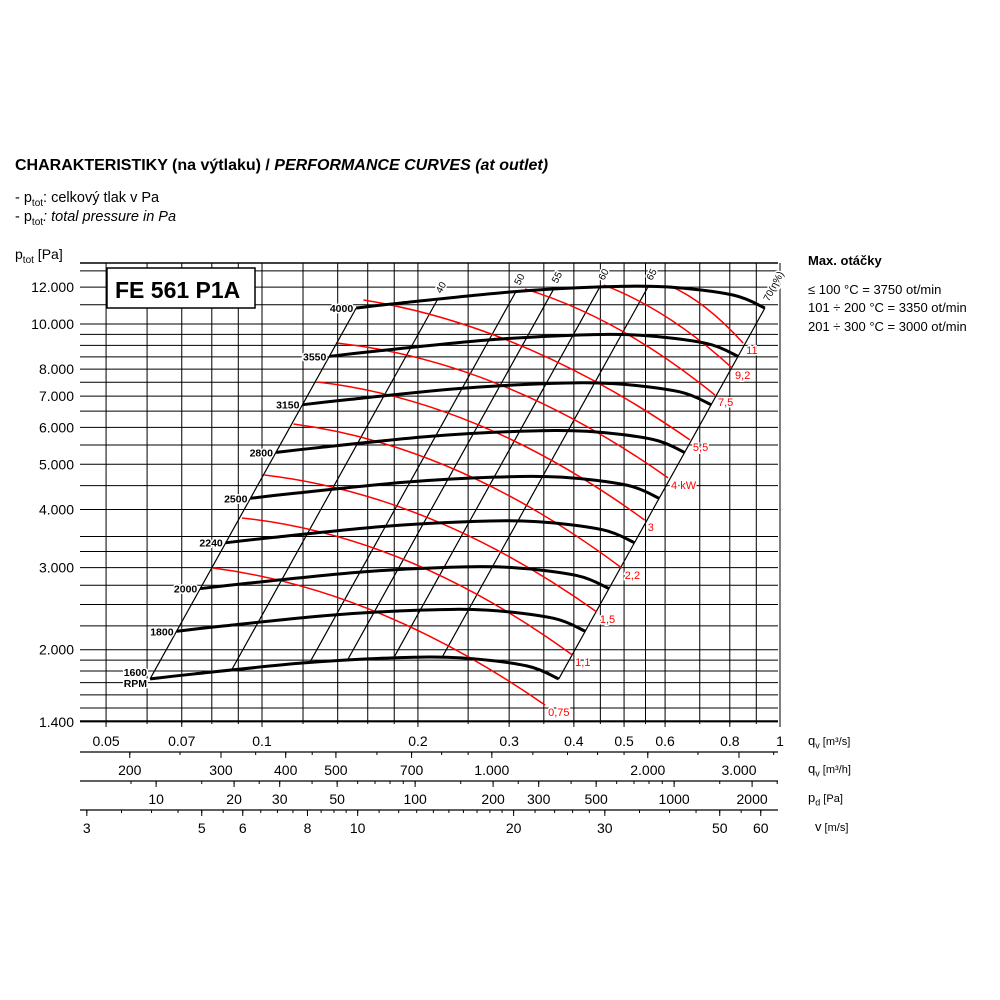 The width and height of the screenshot is (1000, 1000). I want to click on x-tick-label: 20, so click(514, 828).